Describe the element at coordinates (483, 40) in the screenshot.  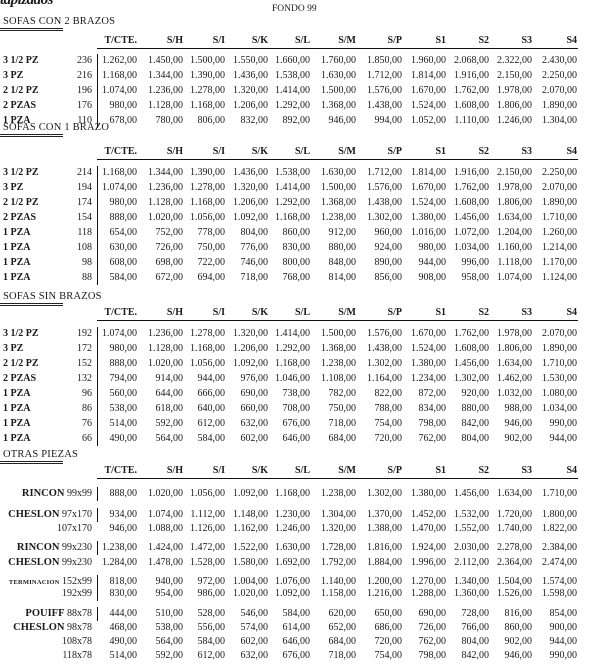
I see `column-header: S2` at that location.